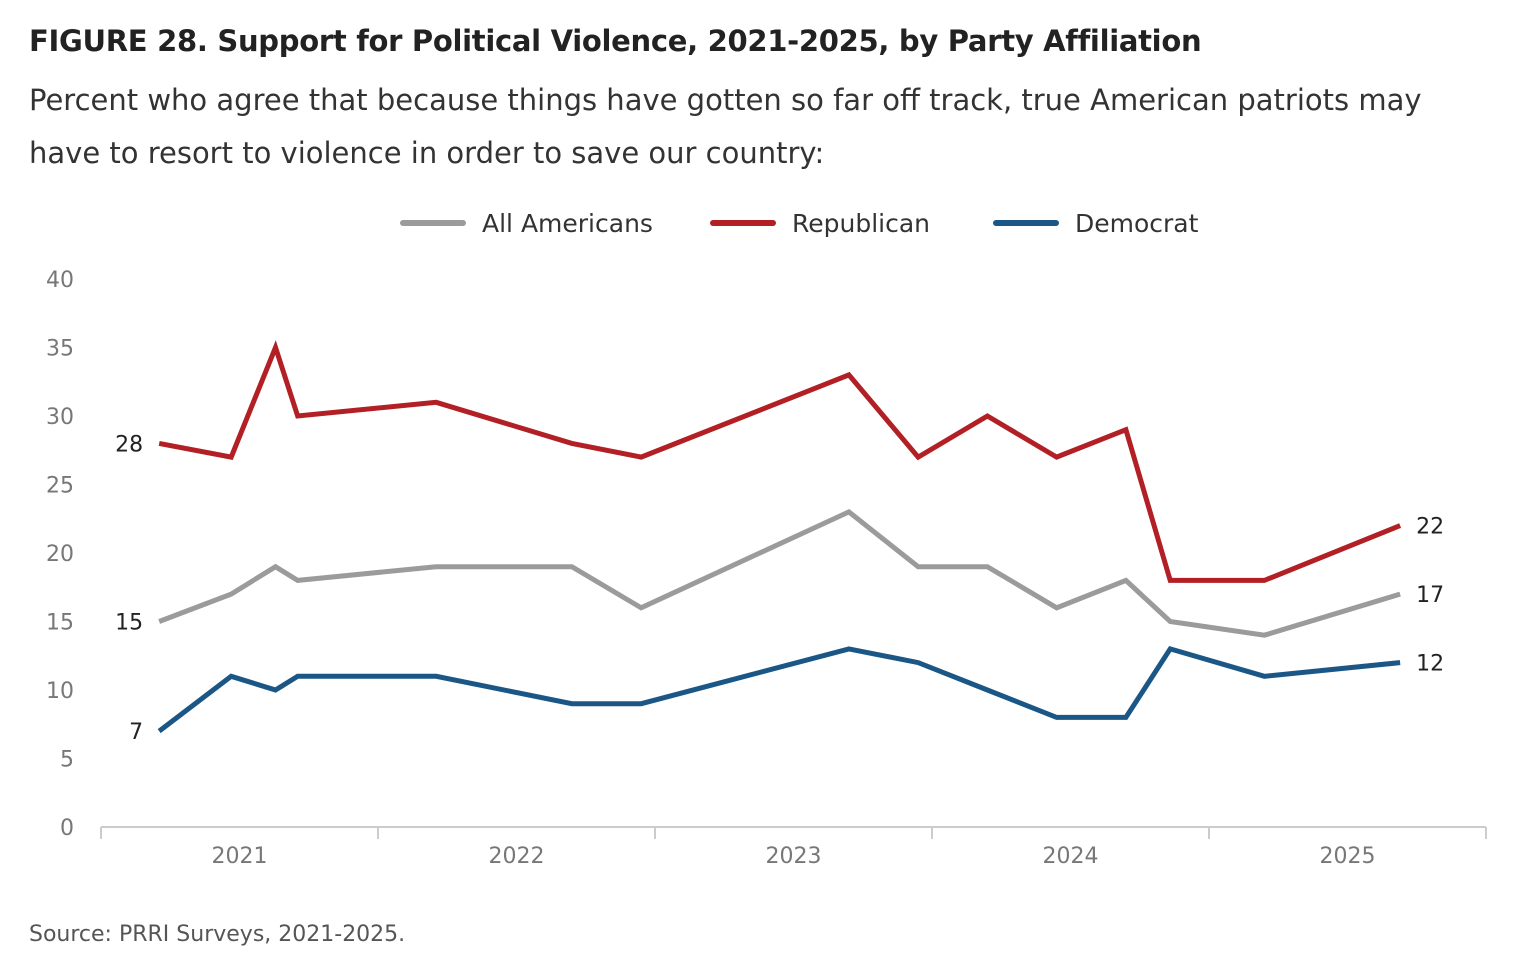 This screenshot has height=974, width=1536. Describe the element at coordinates (60, 554) in the screenshot. I see `y-tick-label: 20` at that location.